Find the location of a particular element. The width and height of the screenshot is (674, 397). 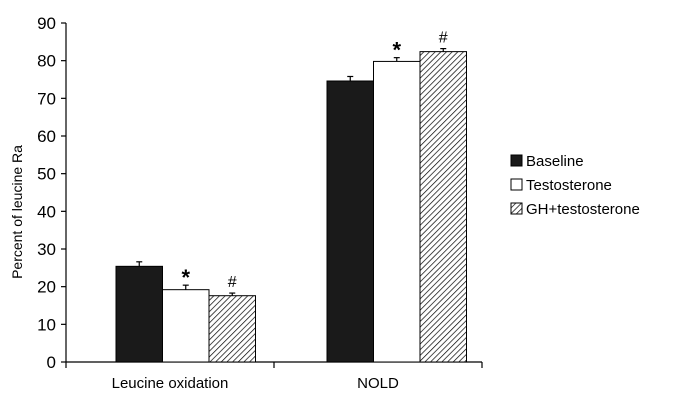

y-axis-title: Percent of leucine Ra is located at coordinates (17, 212).